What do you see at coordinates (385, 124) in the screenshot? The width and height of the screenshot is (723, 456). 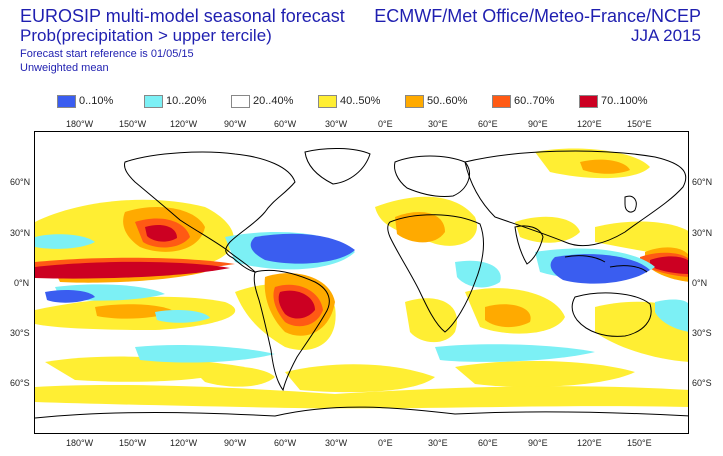 I see `lon-tick-top: 0°E` at bounding box center [385, 124].